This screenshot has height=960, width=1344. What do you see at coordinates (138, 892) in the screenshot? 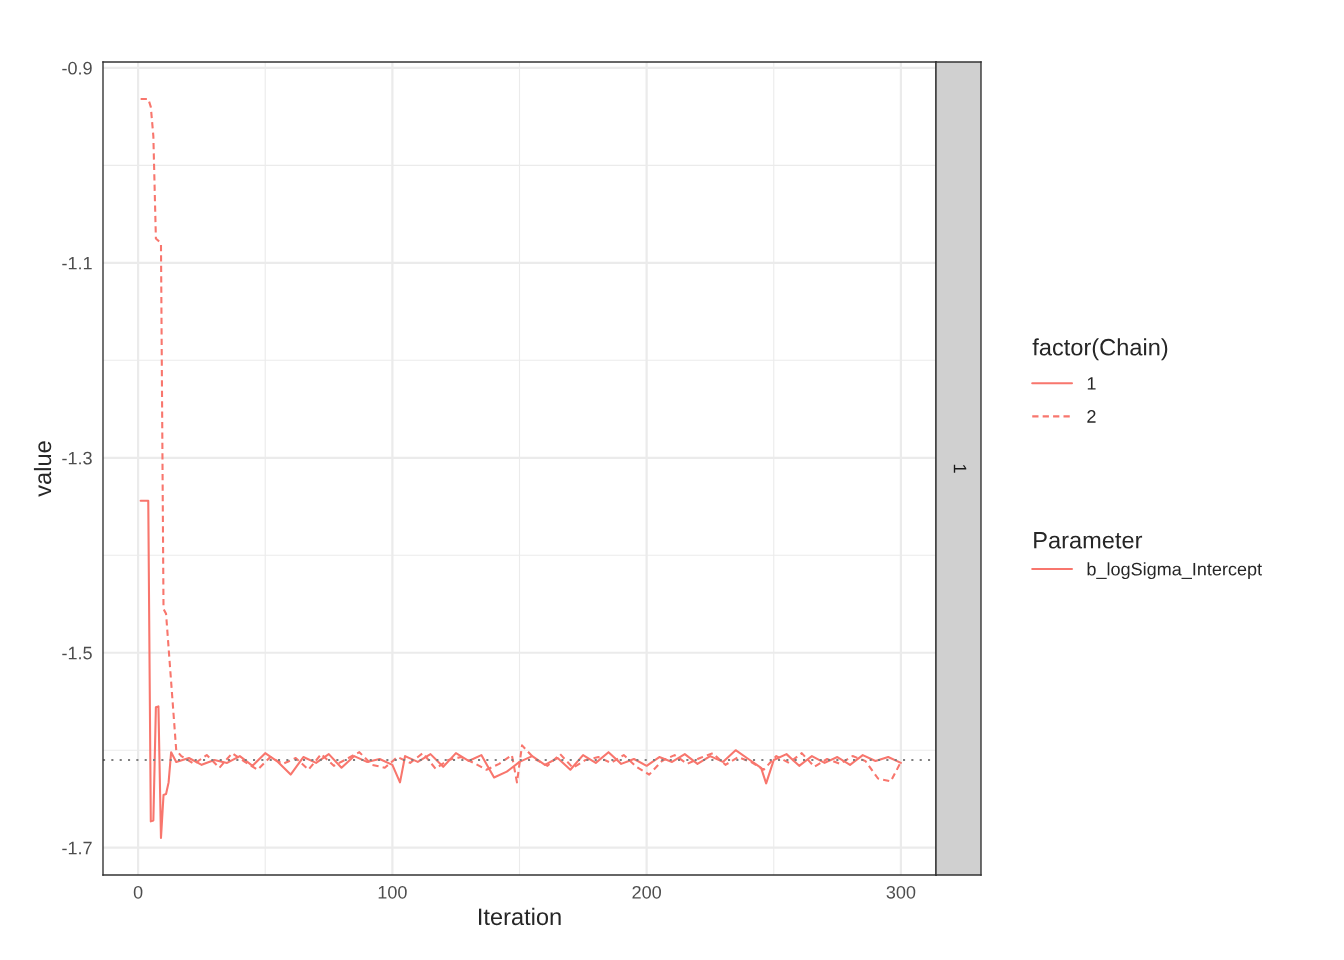
I see `x-tick-label: 0` at bounding box center [138, 892].